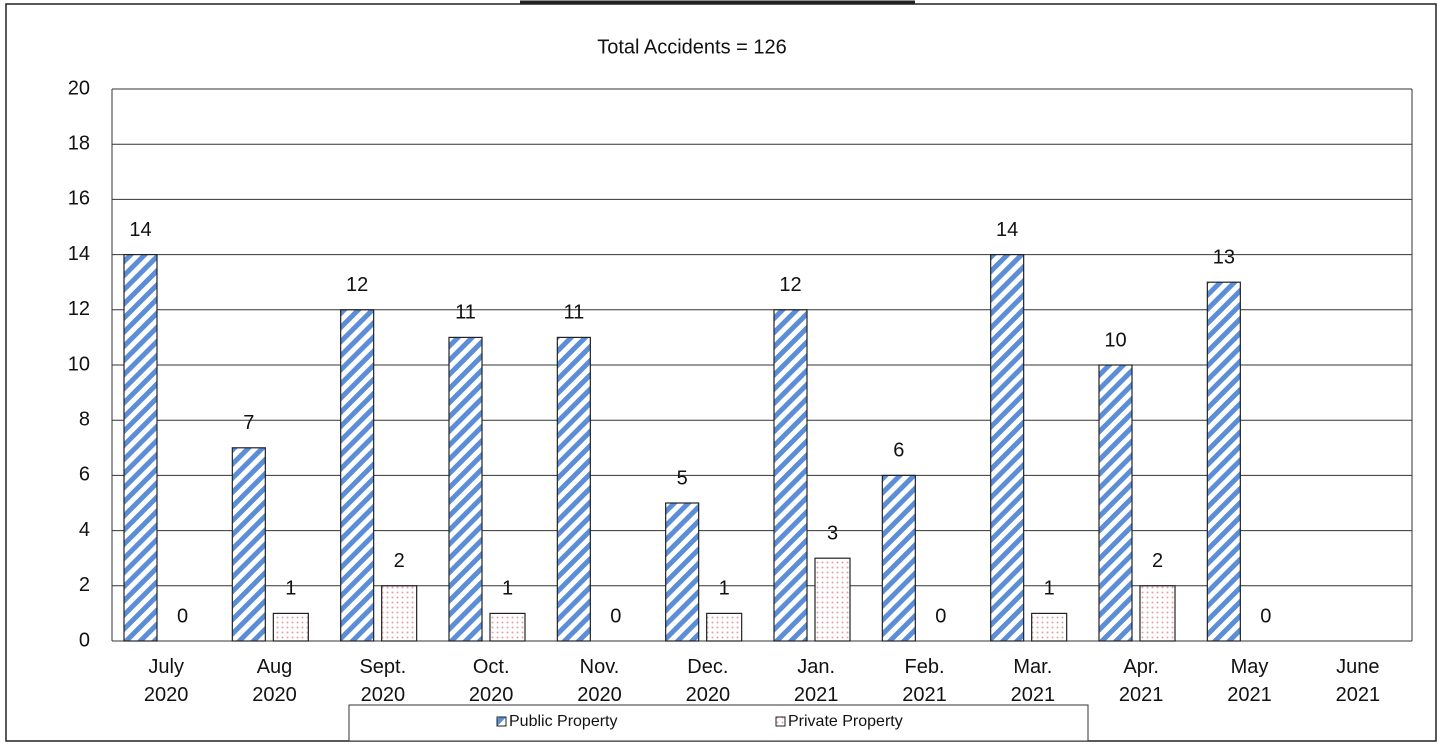 This screenshot has width=1441, height=745. Describe the element at coordinates (79, 199) in the screenshot. I see `y-tick-label: 16` at that location.